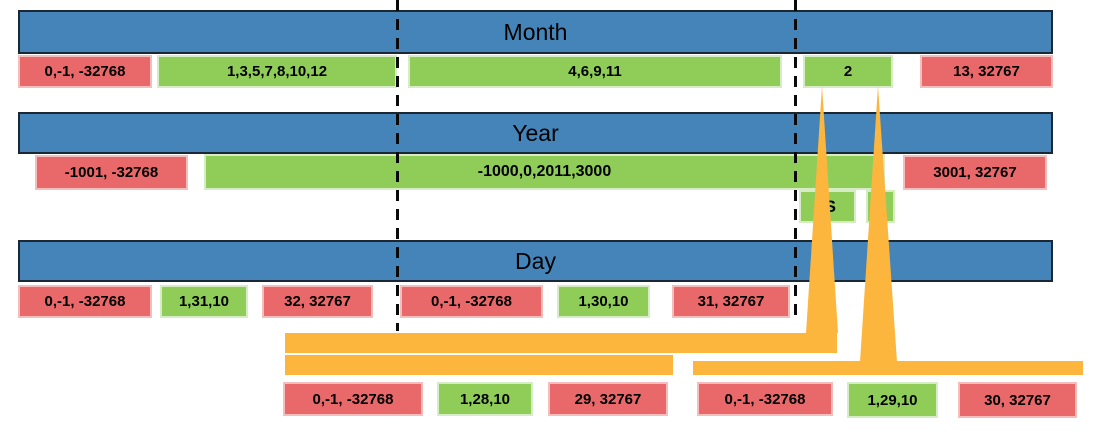  I want to click on day31-valid: 1,31,10, so click(204, 301).